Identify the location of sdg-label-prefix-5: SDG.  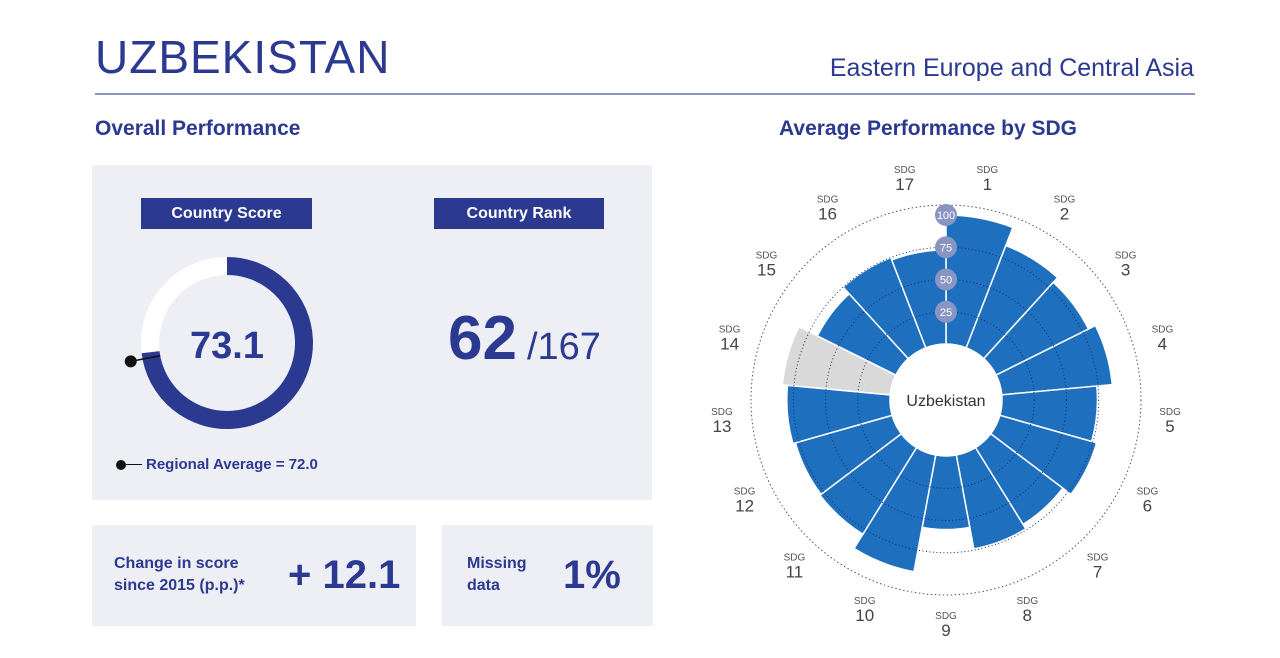
(1170, 412).